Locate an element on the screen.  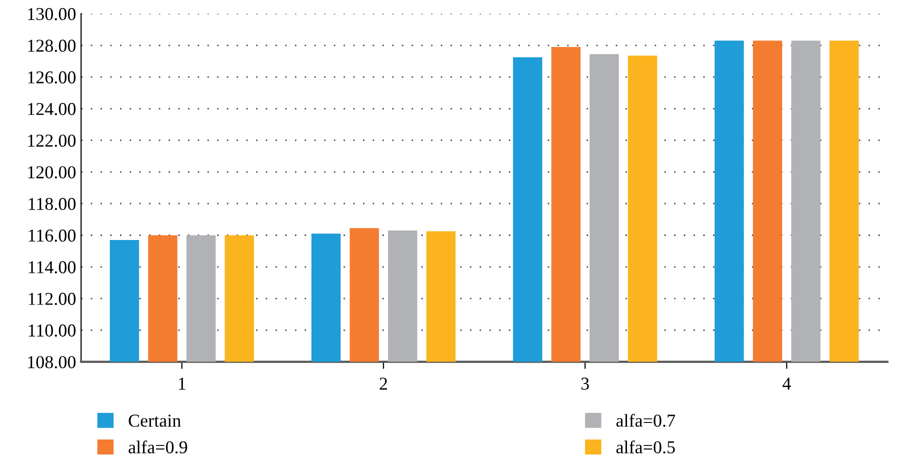
y-tick-label: 120.00 is located at coordinates (52, 172).